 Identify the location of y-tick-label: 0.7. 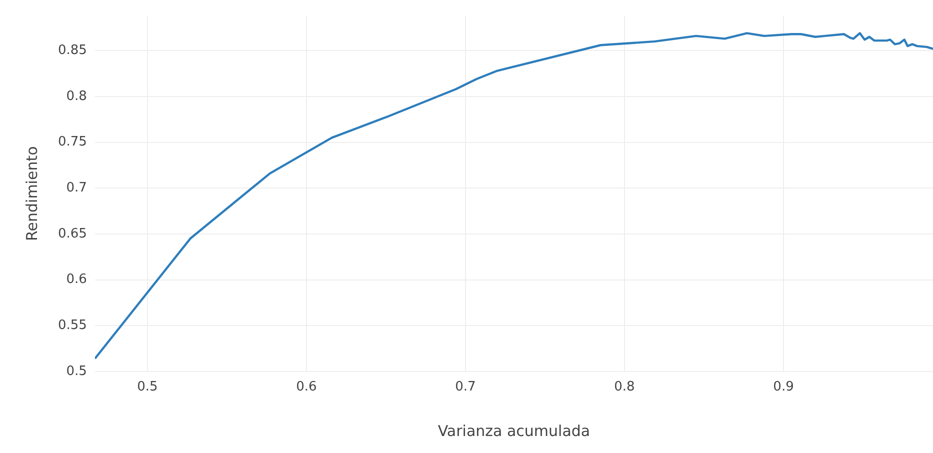
(76, 188).